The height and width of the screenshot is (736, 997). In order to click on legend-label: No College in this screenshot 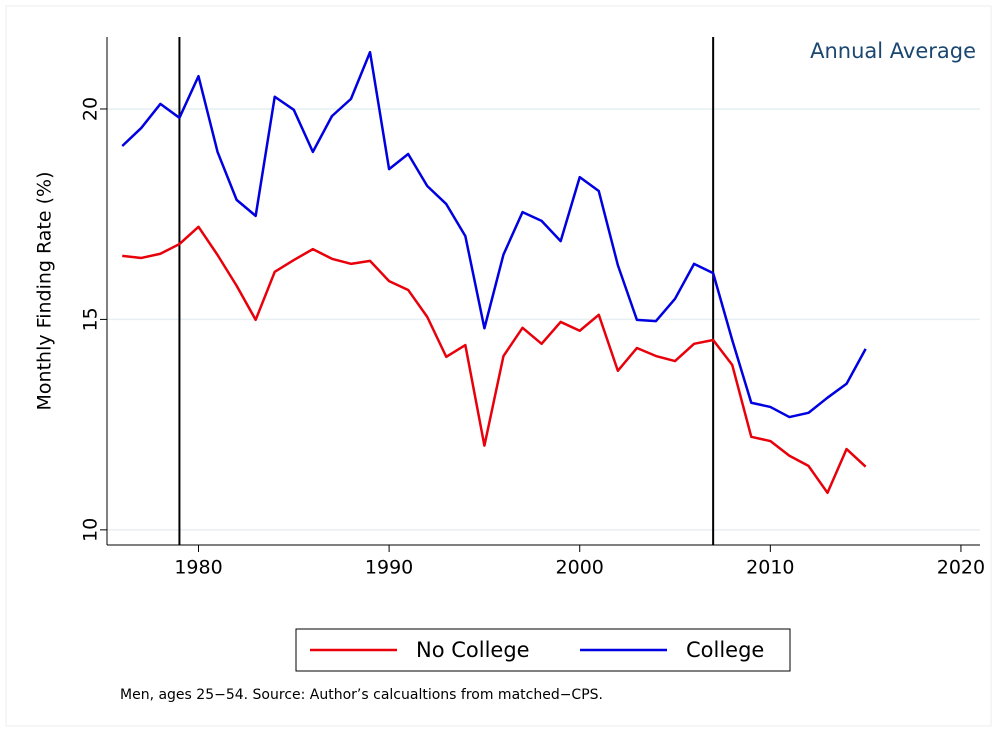, I will do `click(473, 650)`.